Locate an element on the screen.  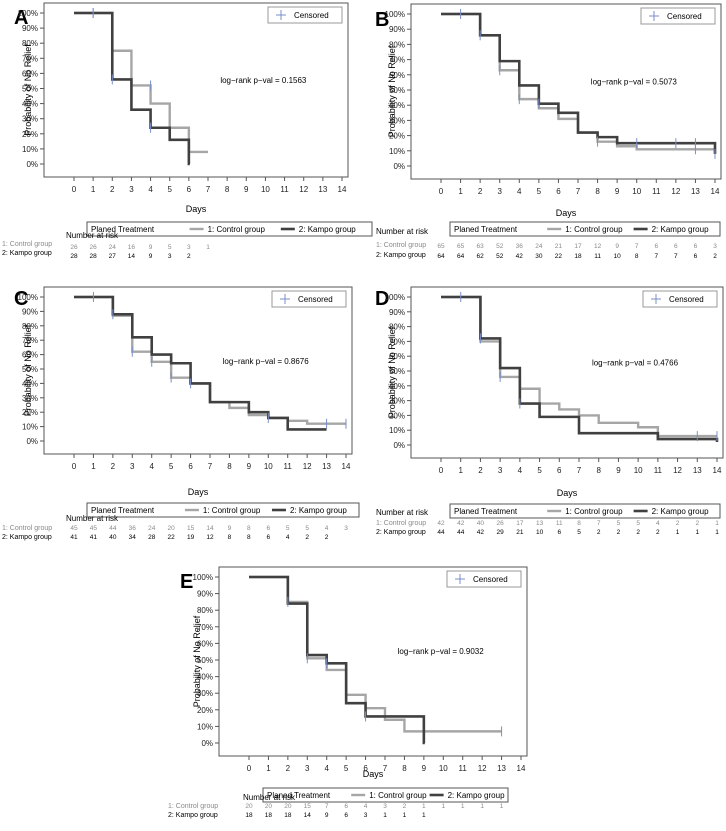
x-tick-label: 5 is located at coordinates (539, 191).